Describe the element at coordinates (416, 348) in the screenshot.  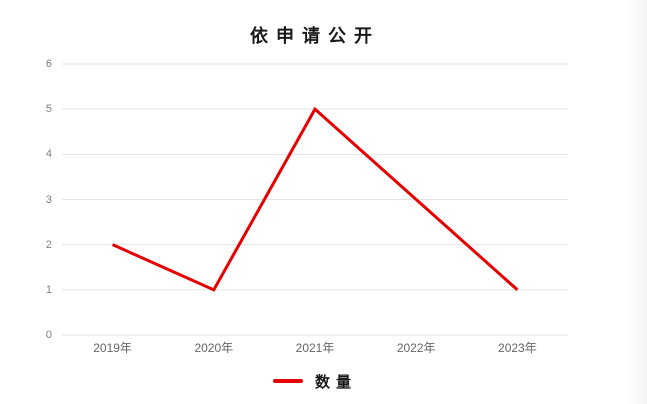
I see `x-tick-label: 2022年` at that location.